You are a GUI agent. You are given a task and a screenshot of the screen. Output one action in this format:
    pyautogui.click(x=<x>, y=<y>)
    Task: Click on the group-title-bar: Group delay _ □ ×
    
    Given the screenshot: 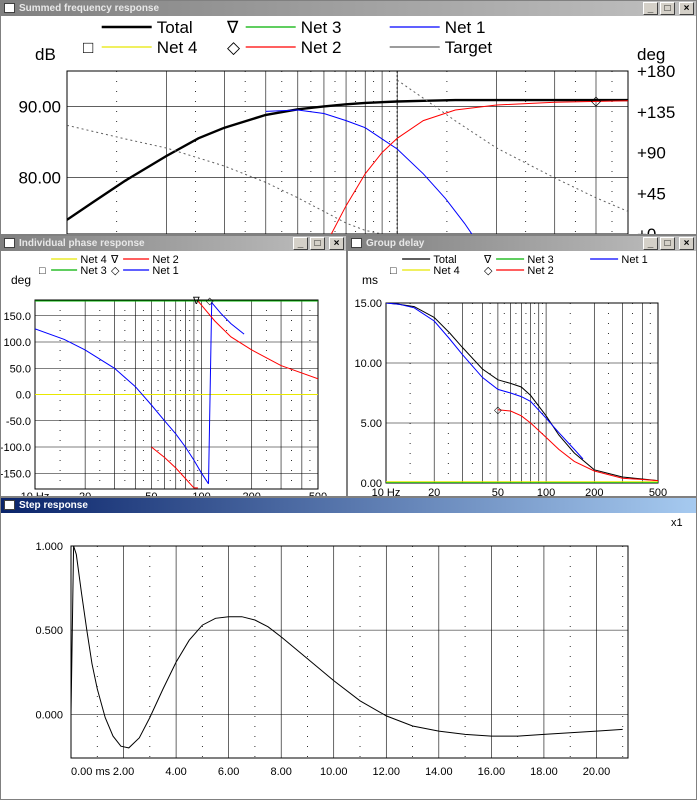 What is the action you would take?
    pyautogui.click(x=522, y=243)
    